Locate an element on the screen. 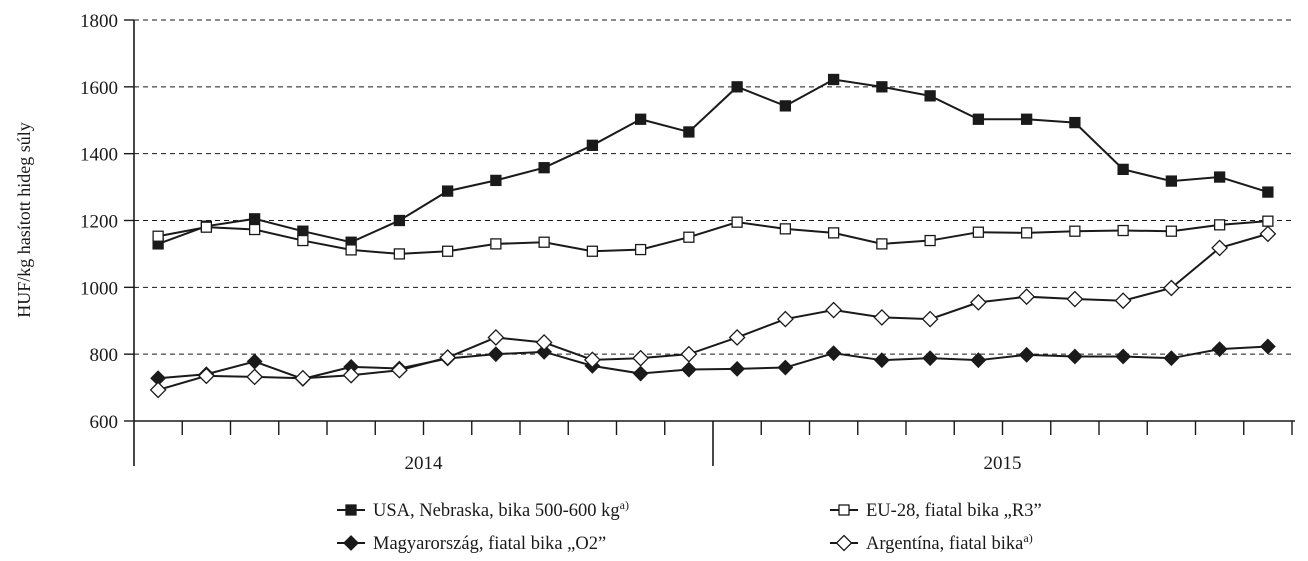  legend-label: USA, Nebraska, bika 500-600 kga) is located at coordinates (501, 509).